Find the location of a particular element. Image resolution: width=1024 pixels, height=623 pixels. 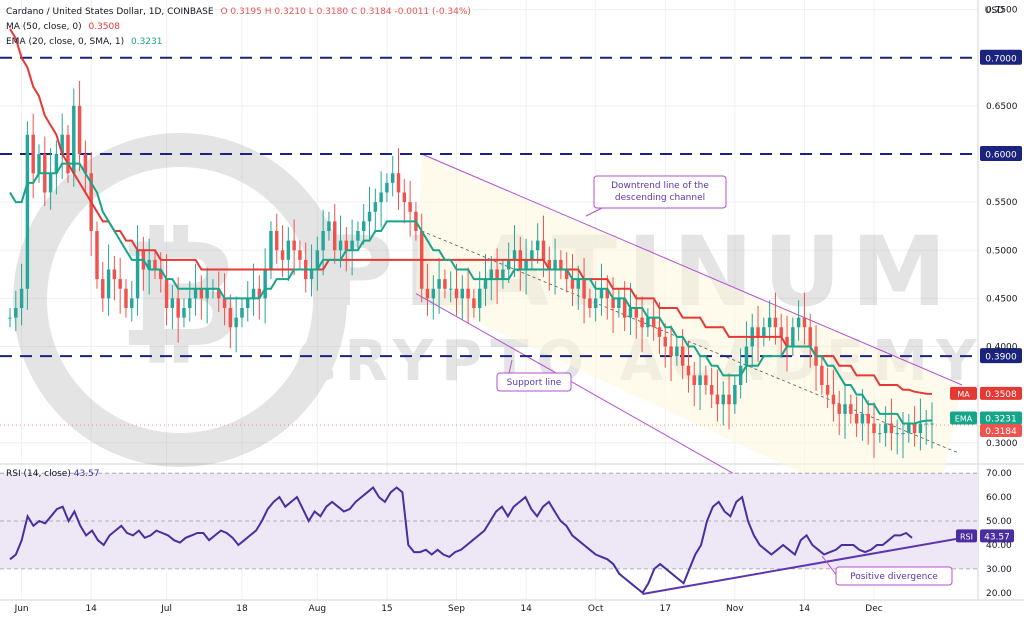

time-axis-tick: Oct is located at coordinates (596, 609).